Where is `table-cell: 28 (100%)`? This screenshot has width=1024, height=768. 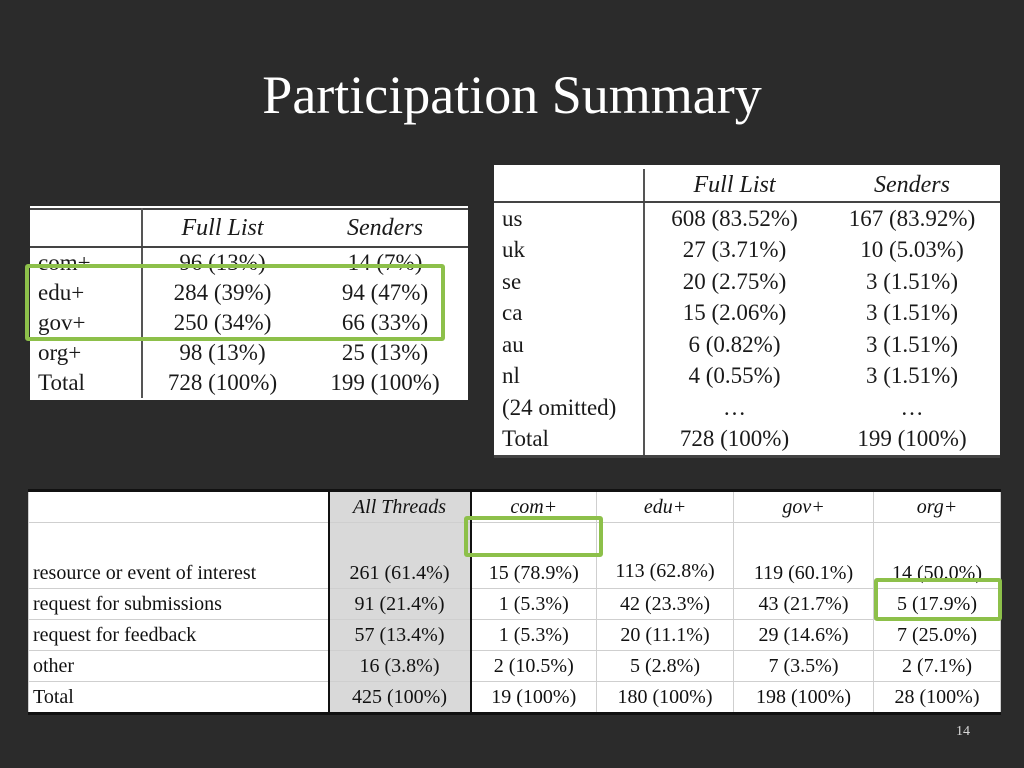 table-cell: 28 (100%) is located at coordinates (937, 698).